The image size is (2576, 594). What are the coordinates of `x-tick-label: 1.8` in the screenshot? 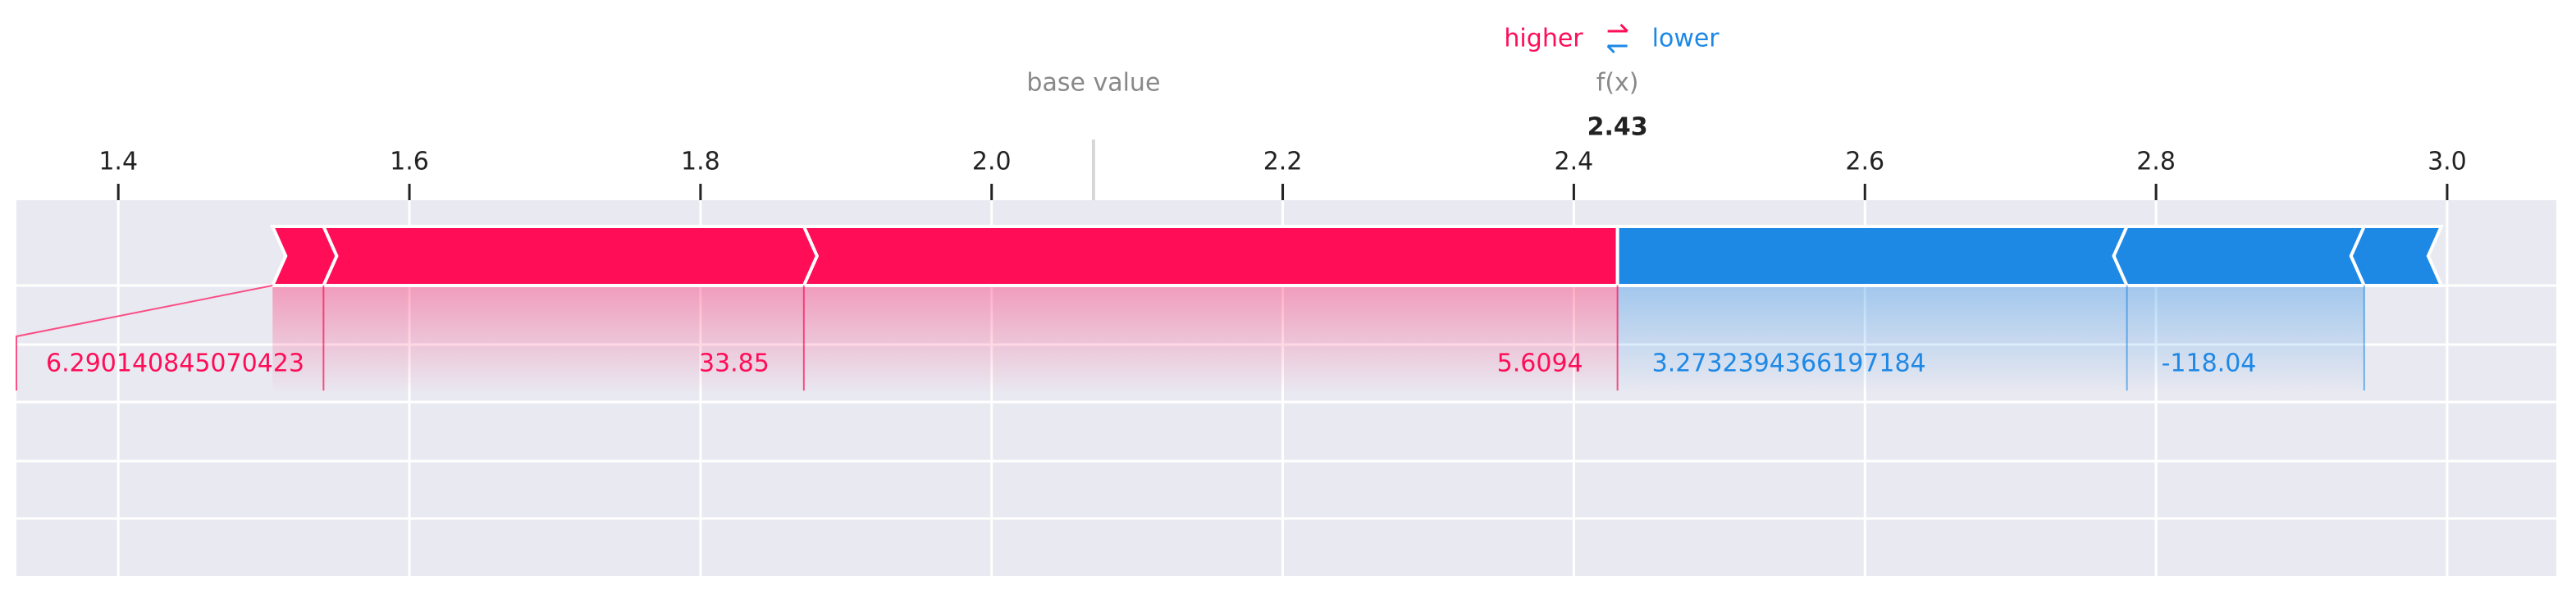 It's located at (701, 162).